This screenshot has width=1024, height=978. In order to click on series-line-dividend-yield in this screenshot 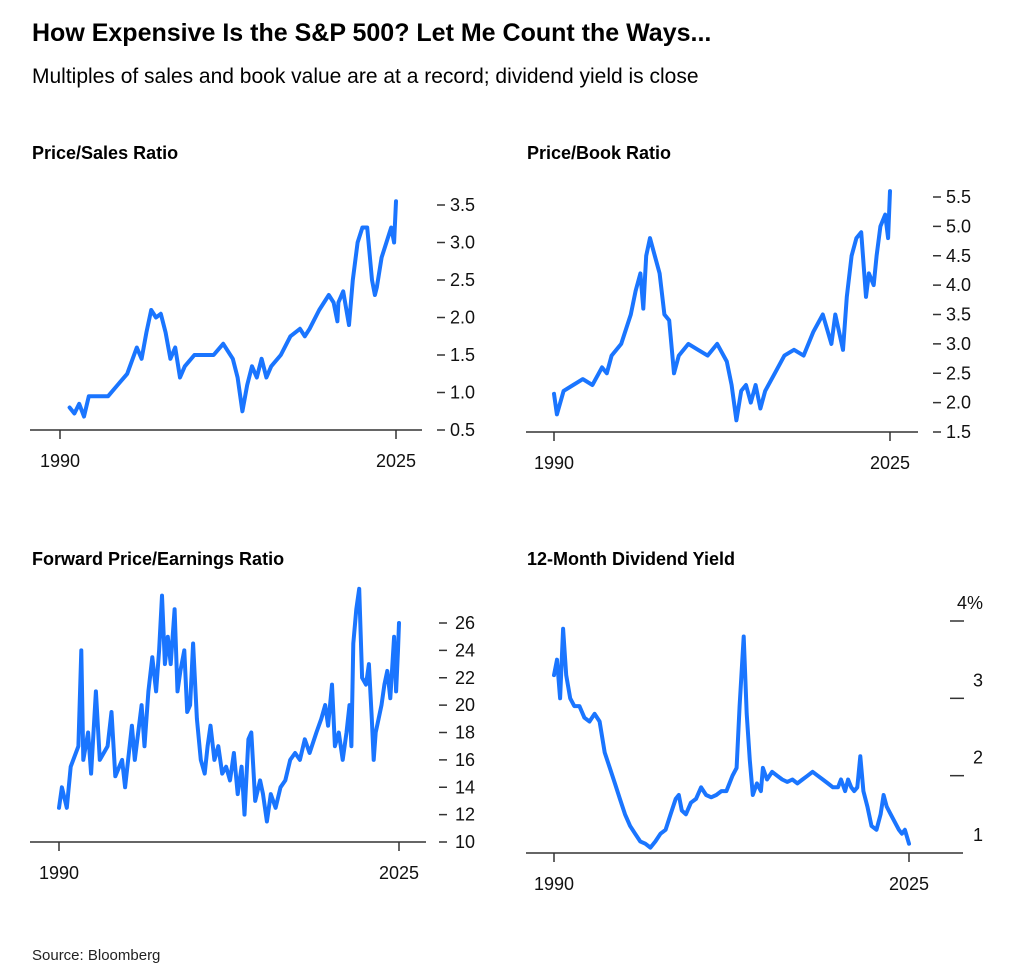, I will do `click(731, 738)`.